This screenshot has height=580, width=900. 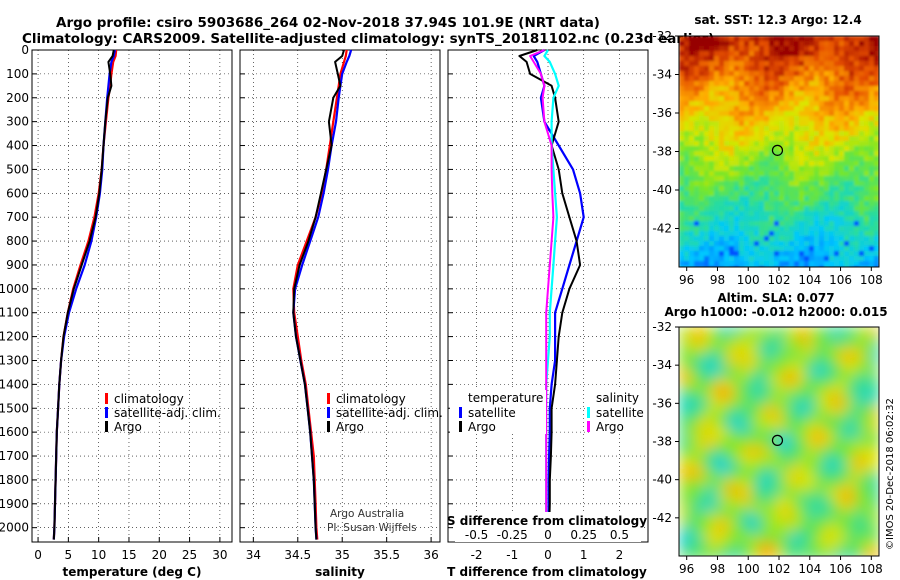 I want to click on depth-tick-label: 1700, so click(x=14, y=456).